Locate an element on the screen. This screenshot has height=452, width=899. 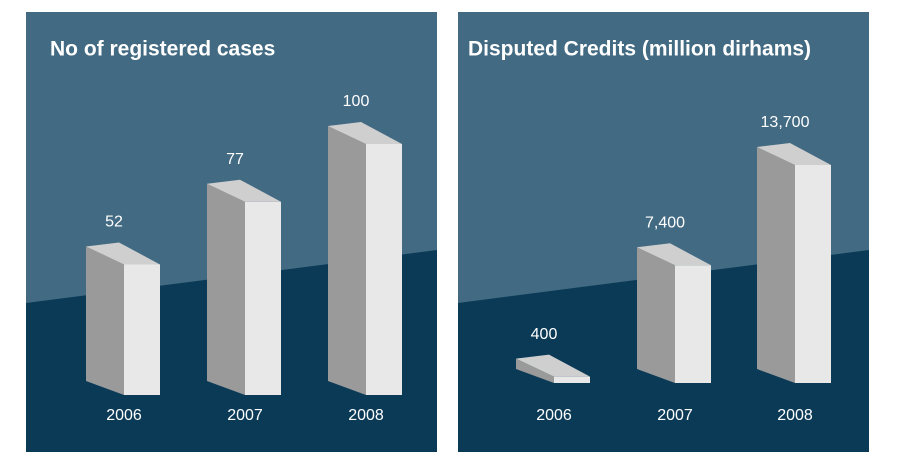
value-label: 7,400 is located at coordinates (665, 222).